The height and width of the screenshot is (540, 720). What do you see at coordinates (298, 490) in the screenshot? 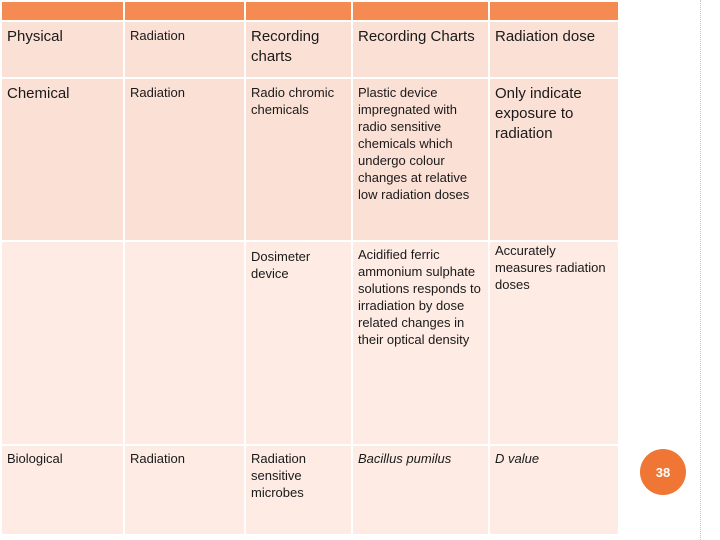
I see `indicator-cell: Radiation sensitive microbes` at bounding box center [298, 490].